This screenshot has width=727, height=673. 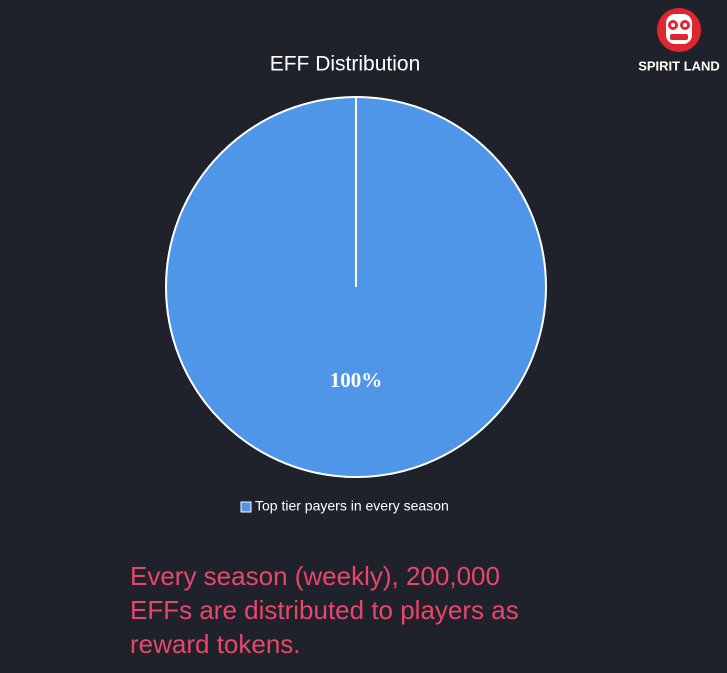 I want to click on logo-text: SPIRIT LAND, so click(x=679, y=65).